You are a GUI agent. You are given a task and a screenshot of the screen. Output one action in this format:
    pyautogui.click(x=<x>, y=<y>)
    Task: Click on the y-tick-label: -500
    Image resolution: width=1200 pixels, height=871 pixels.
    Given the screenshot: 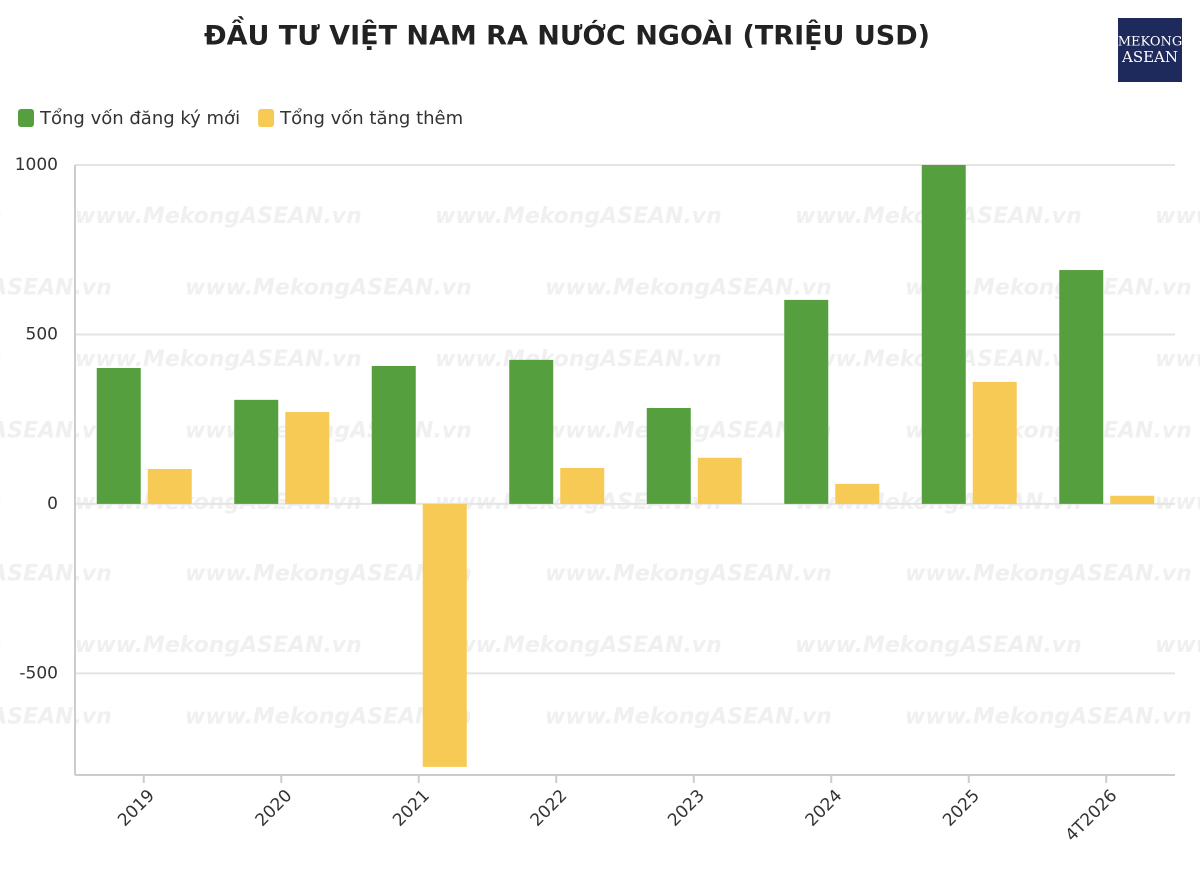 What is the action you would take?
    pyautogui.click(x=38, y=673)
    